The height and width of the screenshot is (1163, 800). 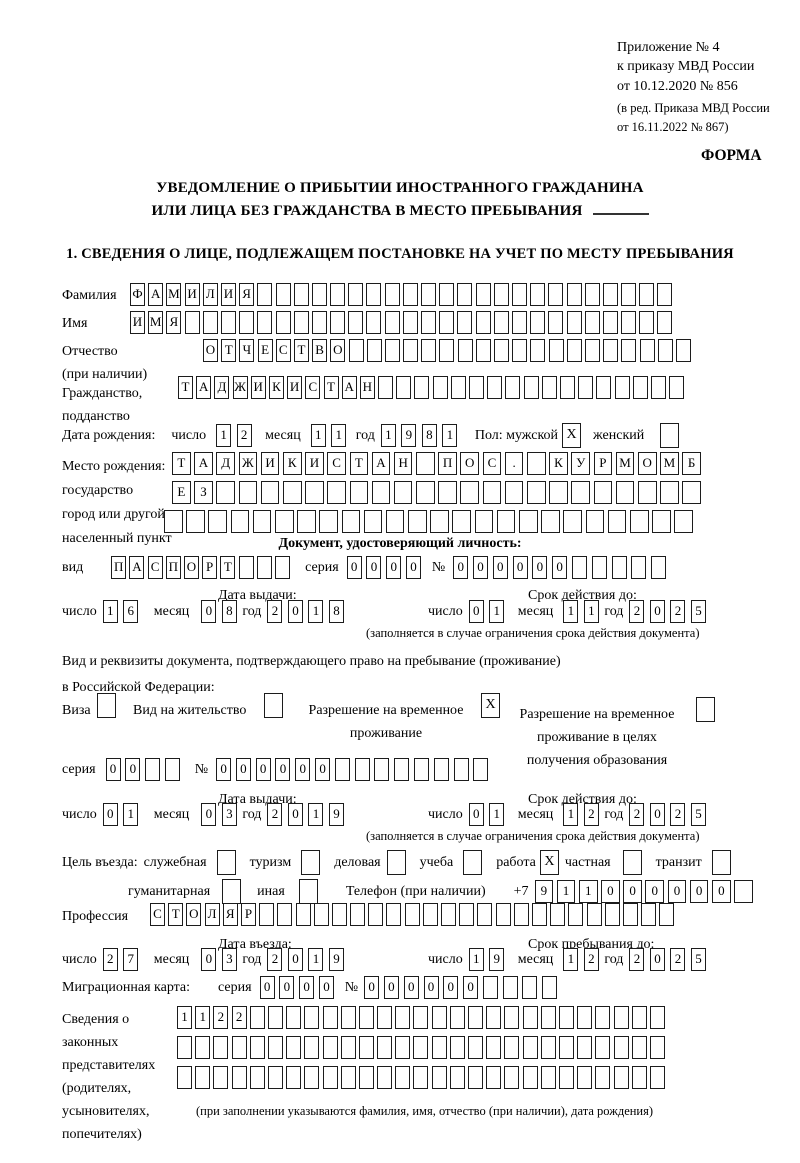 I want to click on char-cell: ., so click(x=514, y=463).